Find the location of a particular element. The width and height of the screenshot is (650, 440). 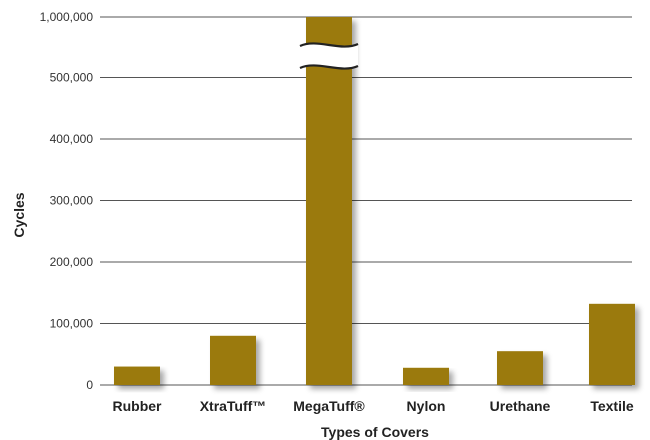

x-tick-label: Nylon is located at coordinates (426, 406).